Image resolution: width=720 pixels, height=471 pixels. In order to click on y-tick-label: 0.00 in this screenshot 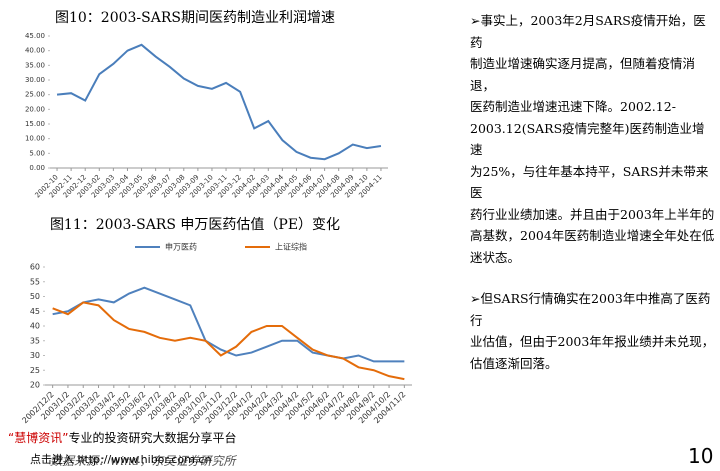, I will do `click(37, 168)`.